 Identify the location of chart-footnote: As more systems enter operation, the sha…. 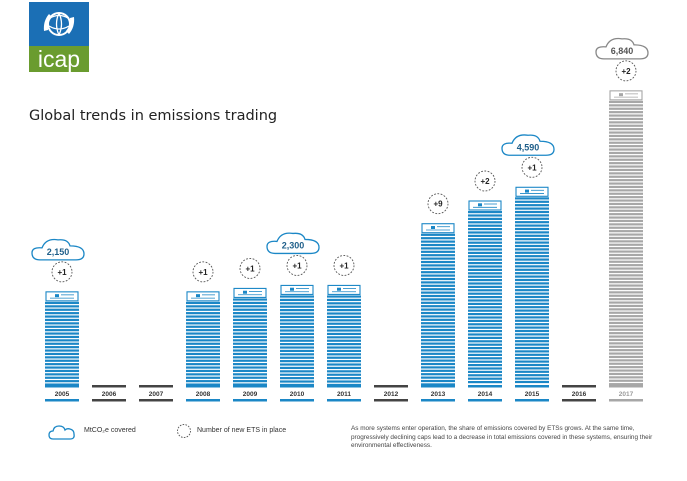
(502, 437).